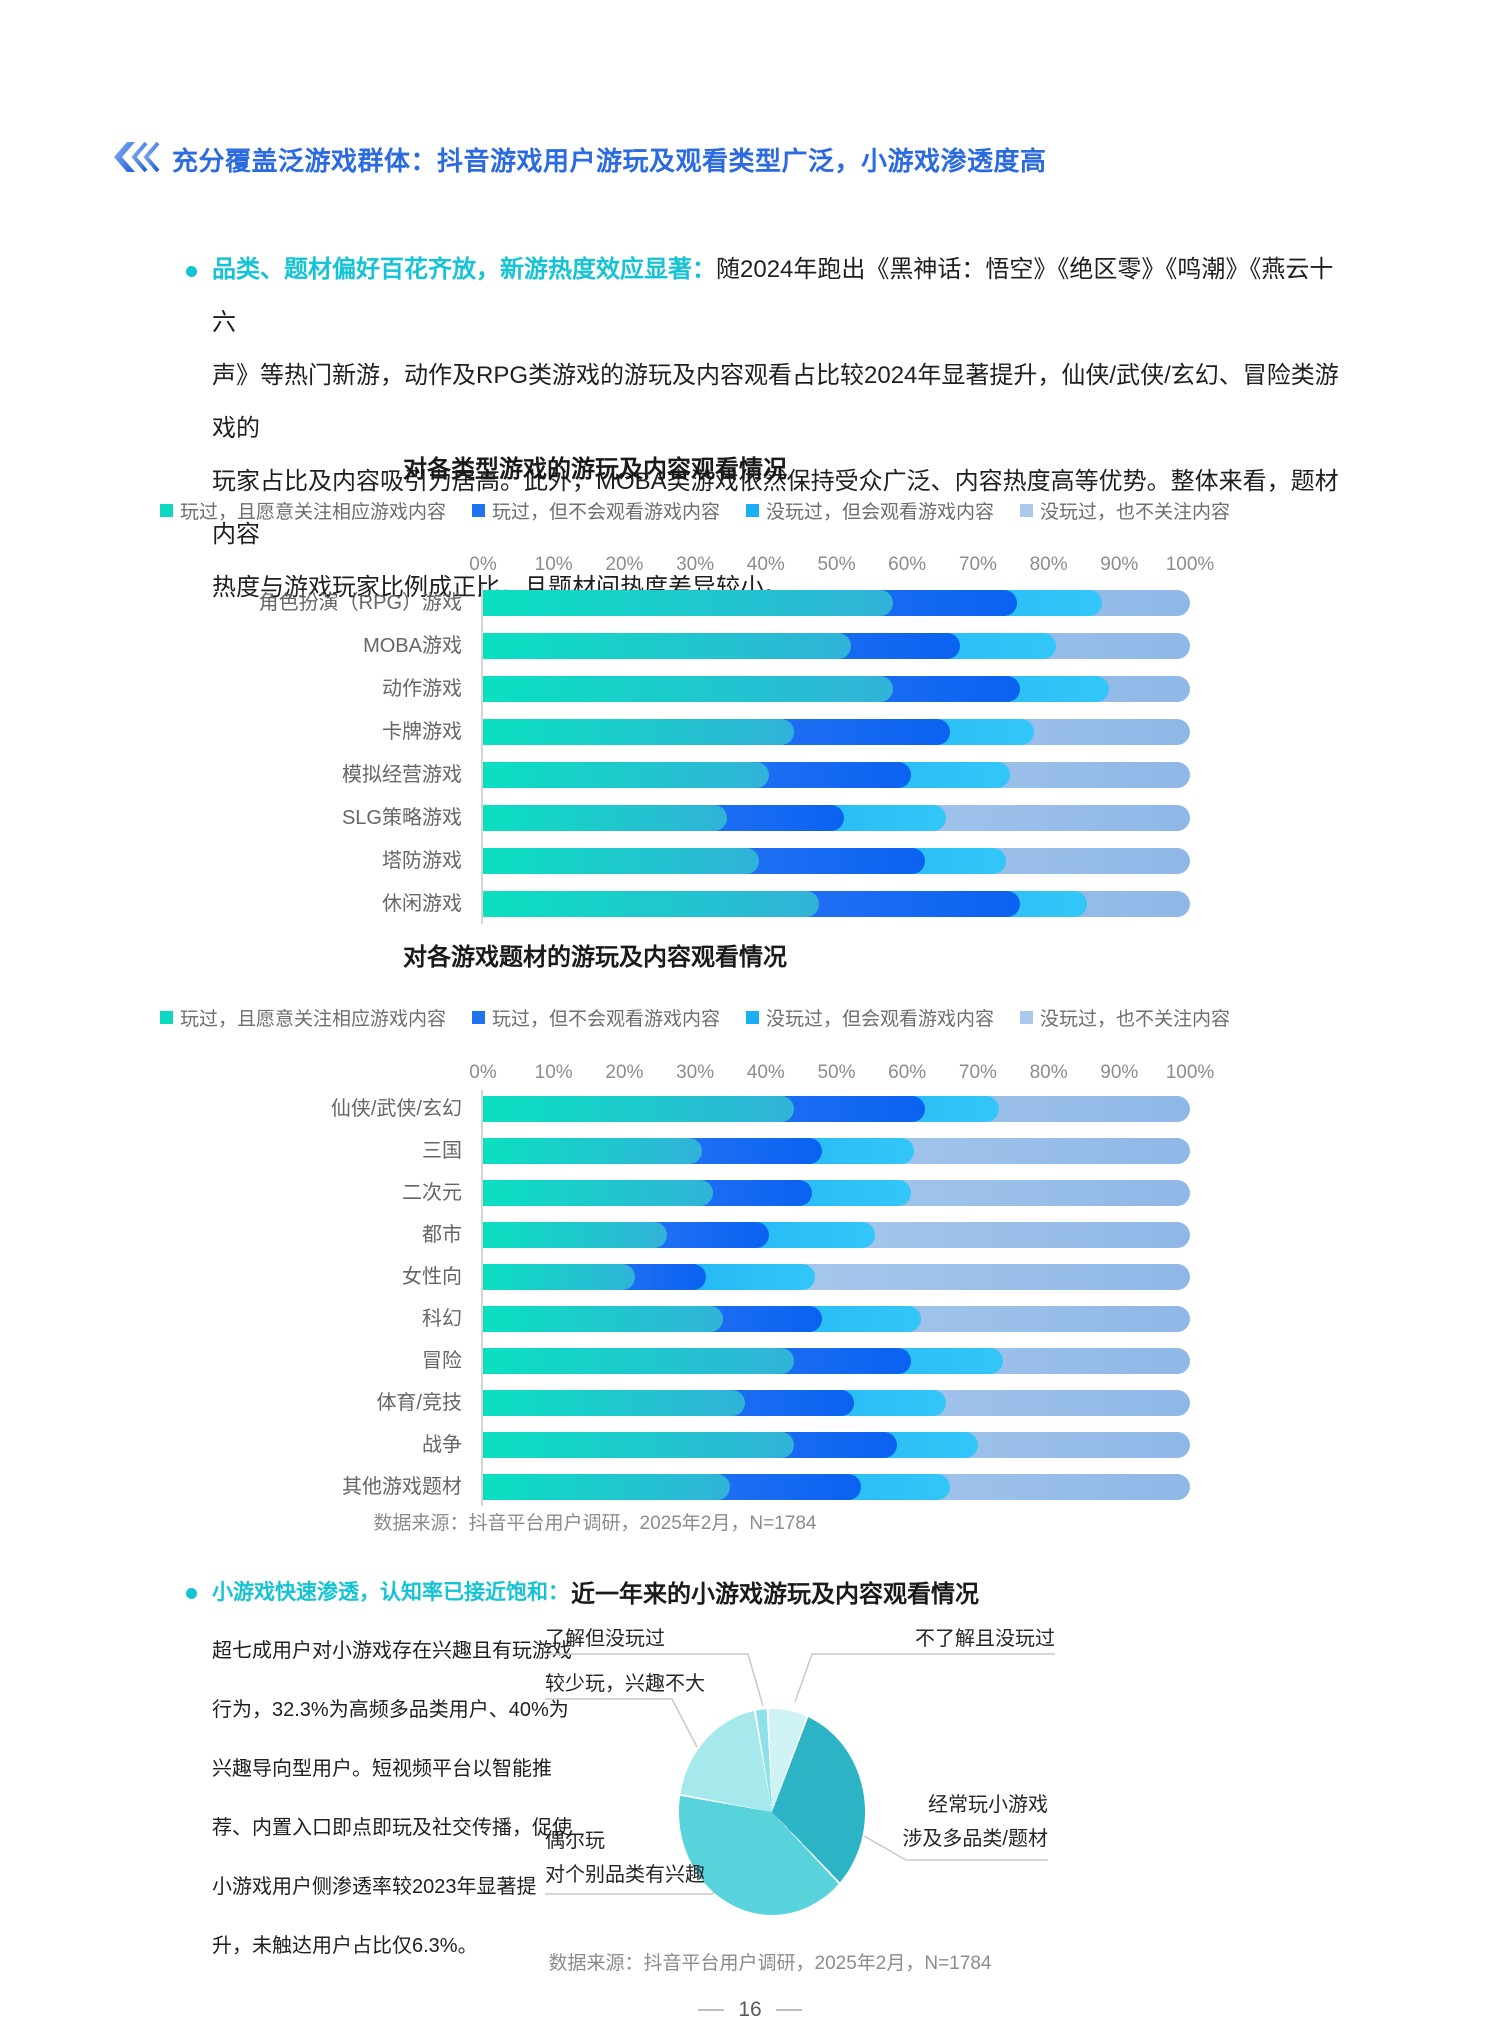  Describe the element at coordinates (609, 161) in the screenshot. I see `page-title: 充分覆盖泛游戏群体：抖音游戏用户游玩及观看类型广泛，小游戏渗透度高` at that location.